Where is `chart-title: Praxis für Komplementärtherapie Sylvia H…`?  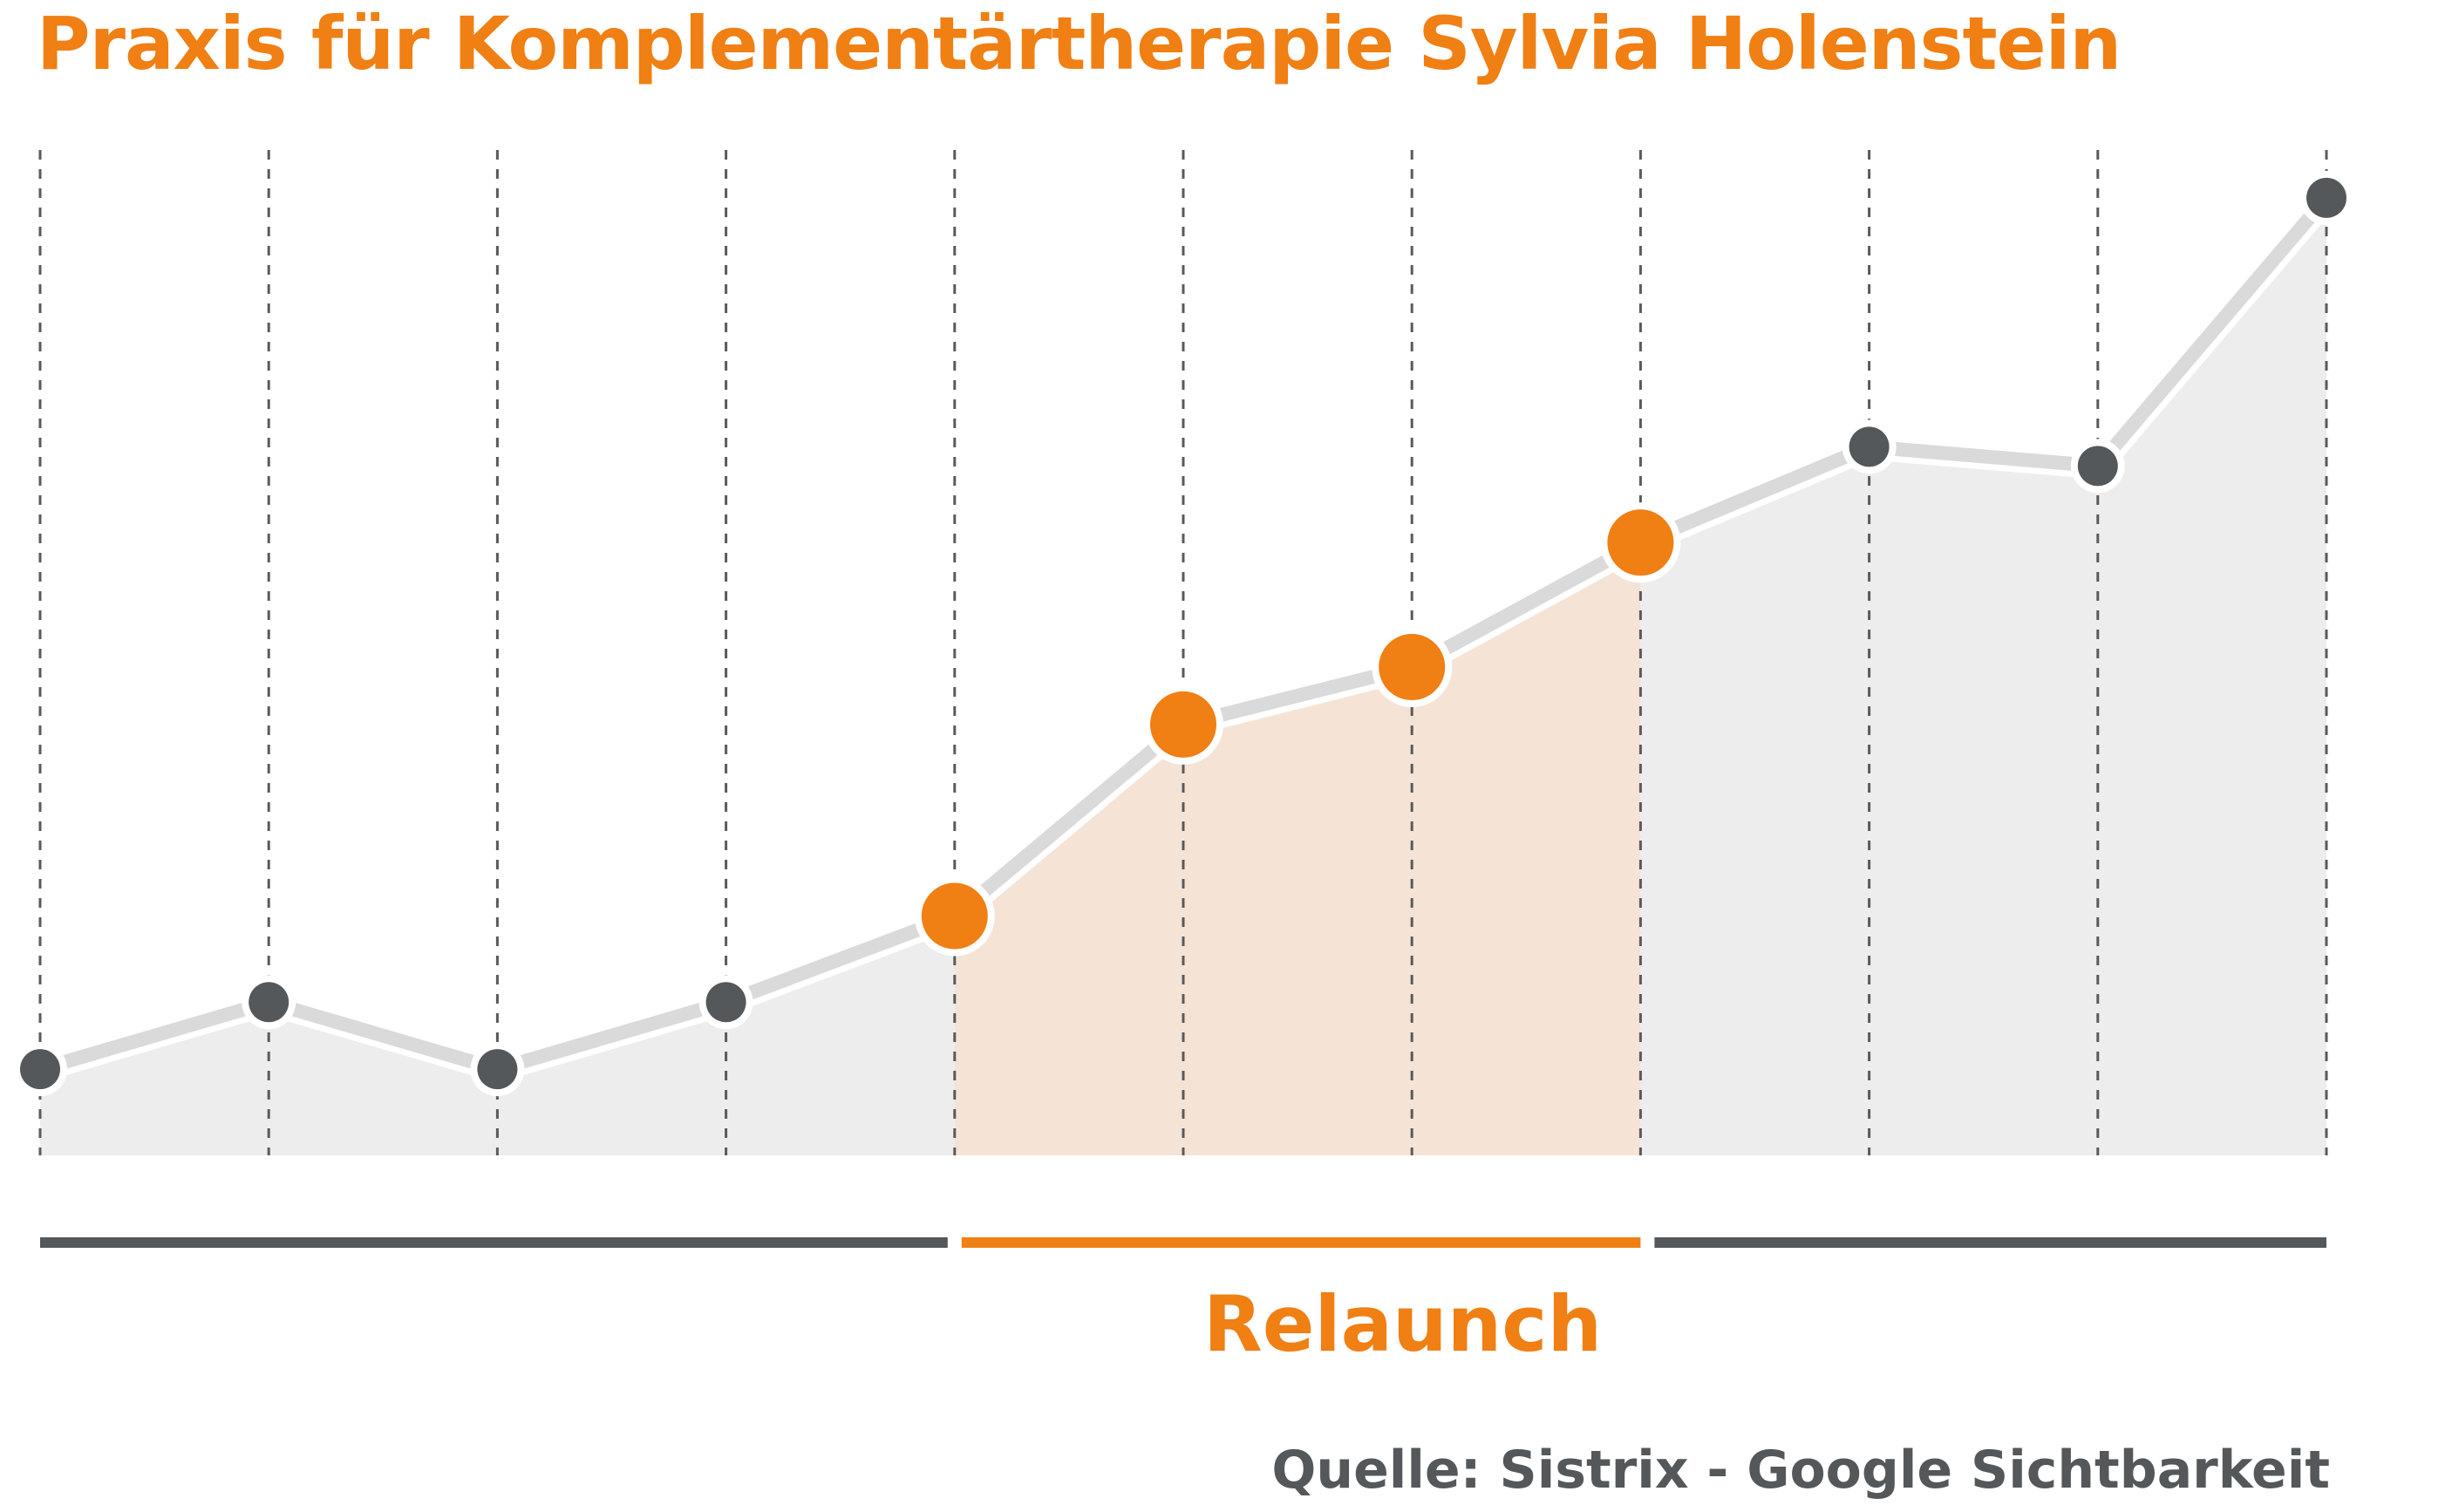
chart-title: Praxis für Komplementärtherapie Sylvia H… is located at coordinates (1079, 43).